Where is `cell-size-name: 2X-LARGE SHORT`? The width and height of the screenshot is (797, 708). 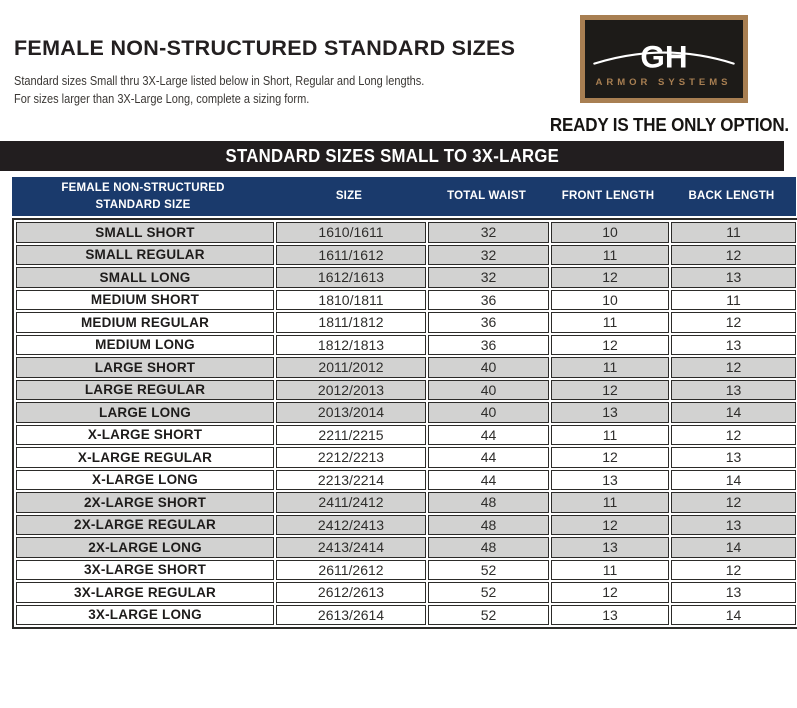
cell-size-name: 2X-LARGE SHORT is located at coordinates (145, 502).